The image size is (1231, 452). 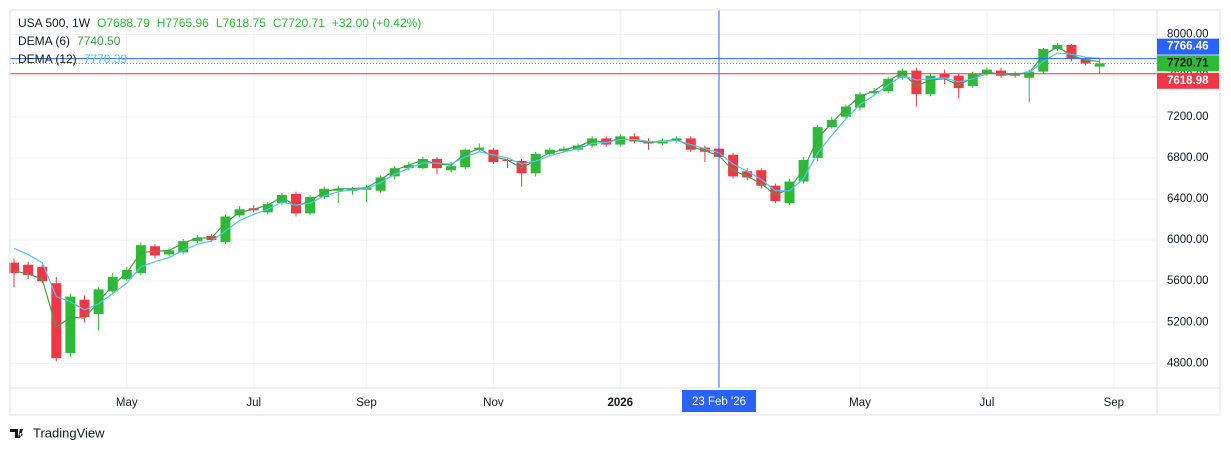 I want to click on y-tick-label: 5600.00, so click(x=1188, y=281).